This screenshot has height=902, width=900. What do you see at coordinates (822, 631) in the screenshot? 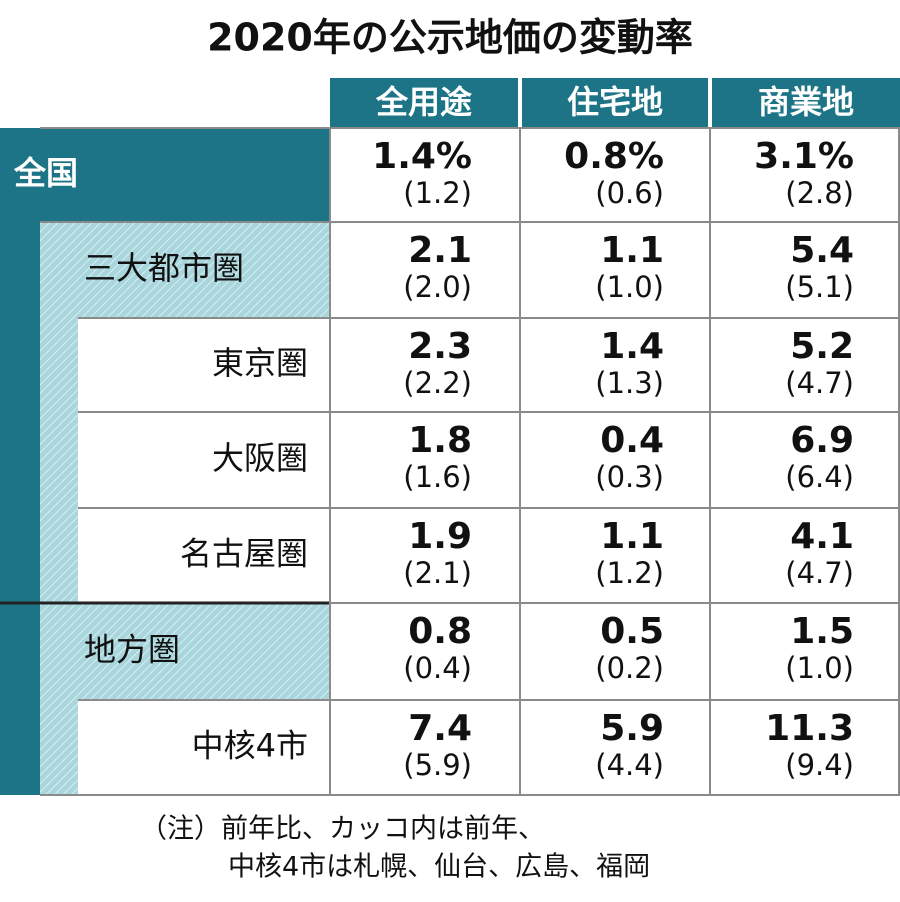
I see `value: 1.5` at bounding box center [822, 631].